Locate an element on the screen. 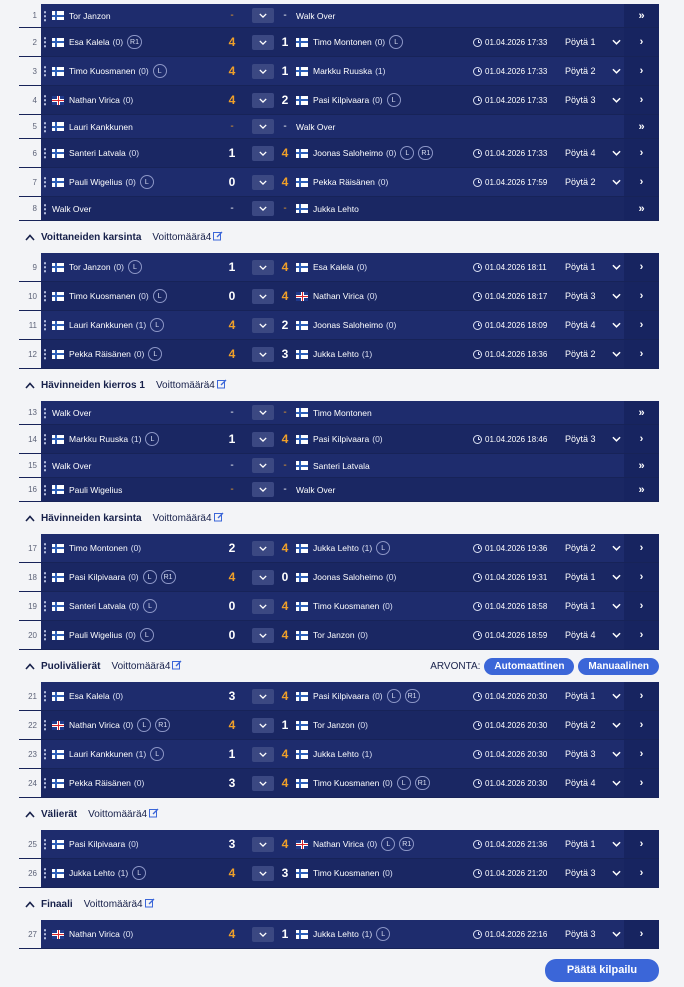  finish-competition-button: Päätä kilpailu is located at coordinates (602, 970).